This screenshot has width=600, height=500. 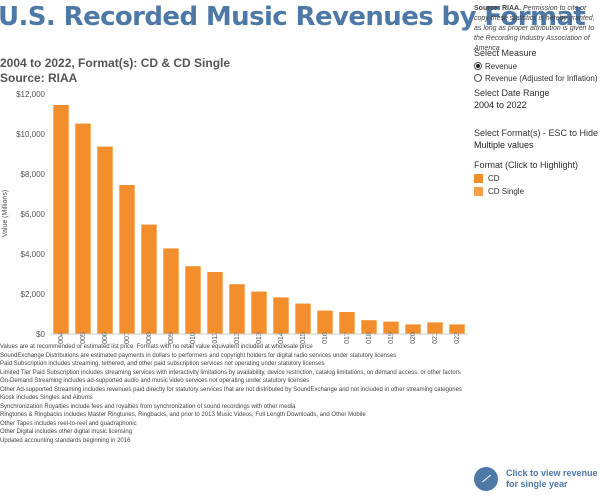 What do you see at coordinates (83, 338) in the screenshot?
I see `x-tick-label: 2005` at bounding box center [83, 338].